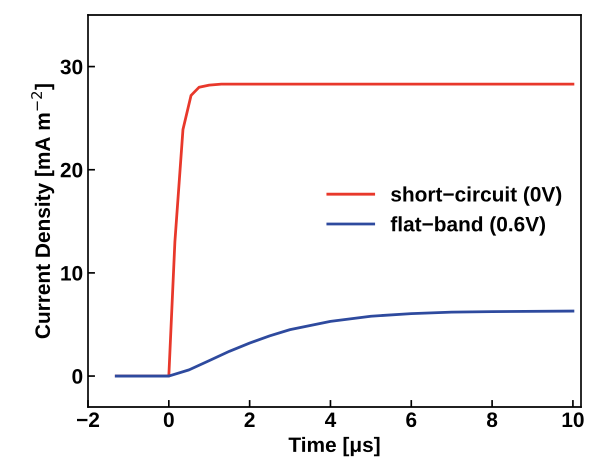  Describe the element at coordinates (411, 420) in the screenshot. I see `x-tick-label: 6` at that location.